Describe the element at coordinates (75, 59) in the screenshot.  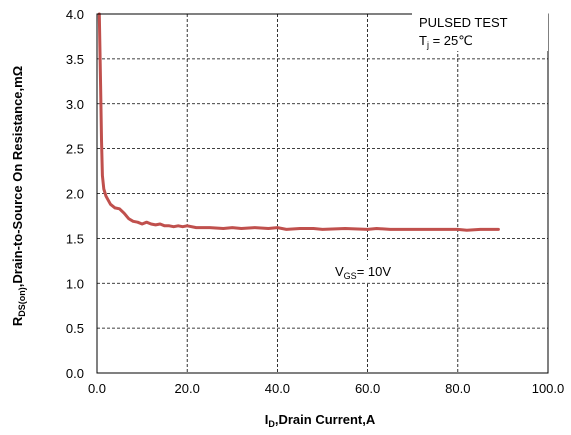
I see `y-tick-label: 3.5` at that location.